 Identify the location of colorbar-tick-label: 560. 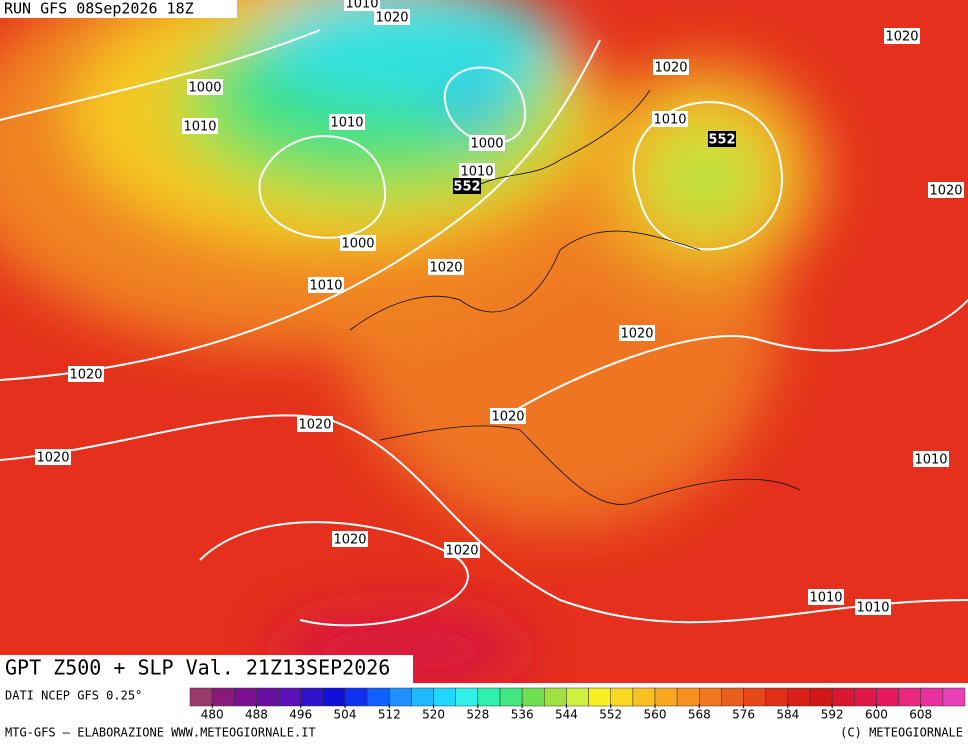
(655, 715).